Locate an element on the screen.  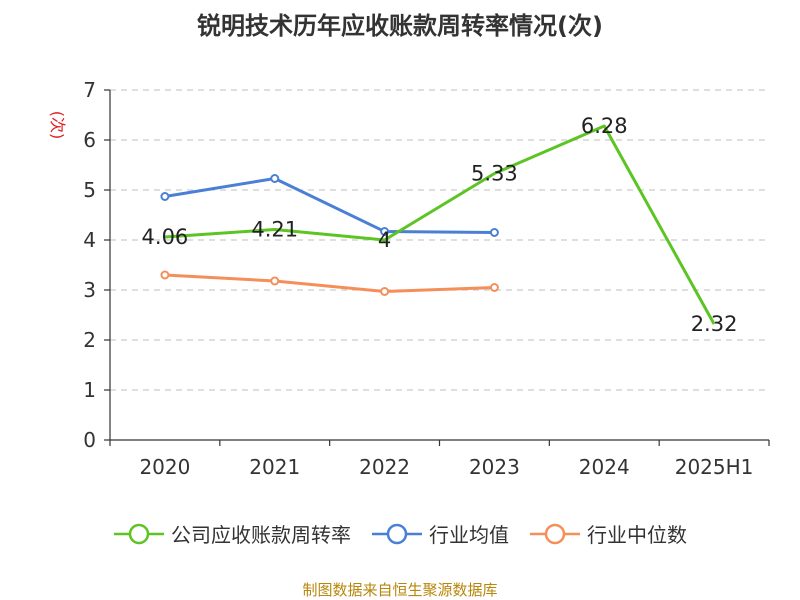
data-label: 2.32 is located at coordinates (714, 324).